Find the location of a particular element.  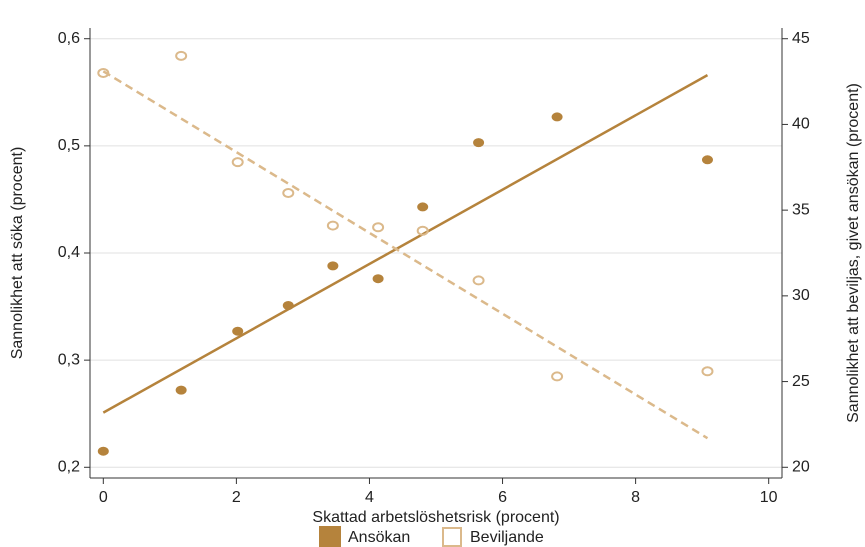

legend-label: Beviljande is located at coordinates (507, 537).